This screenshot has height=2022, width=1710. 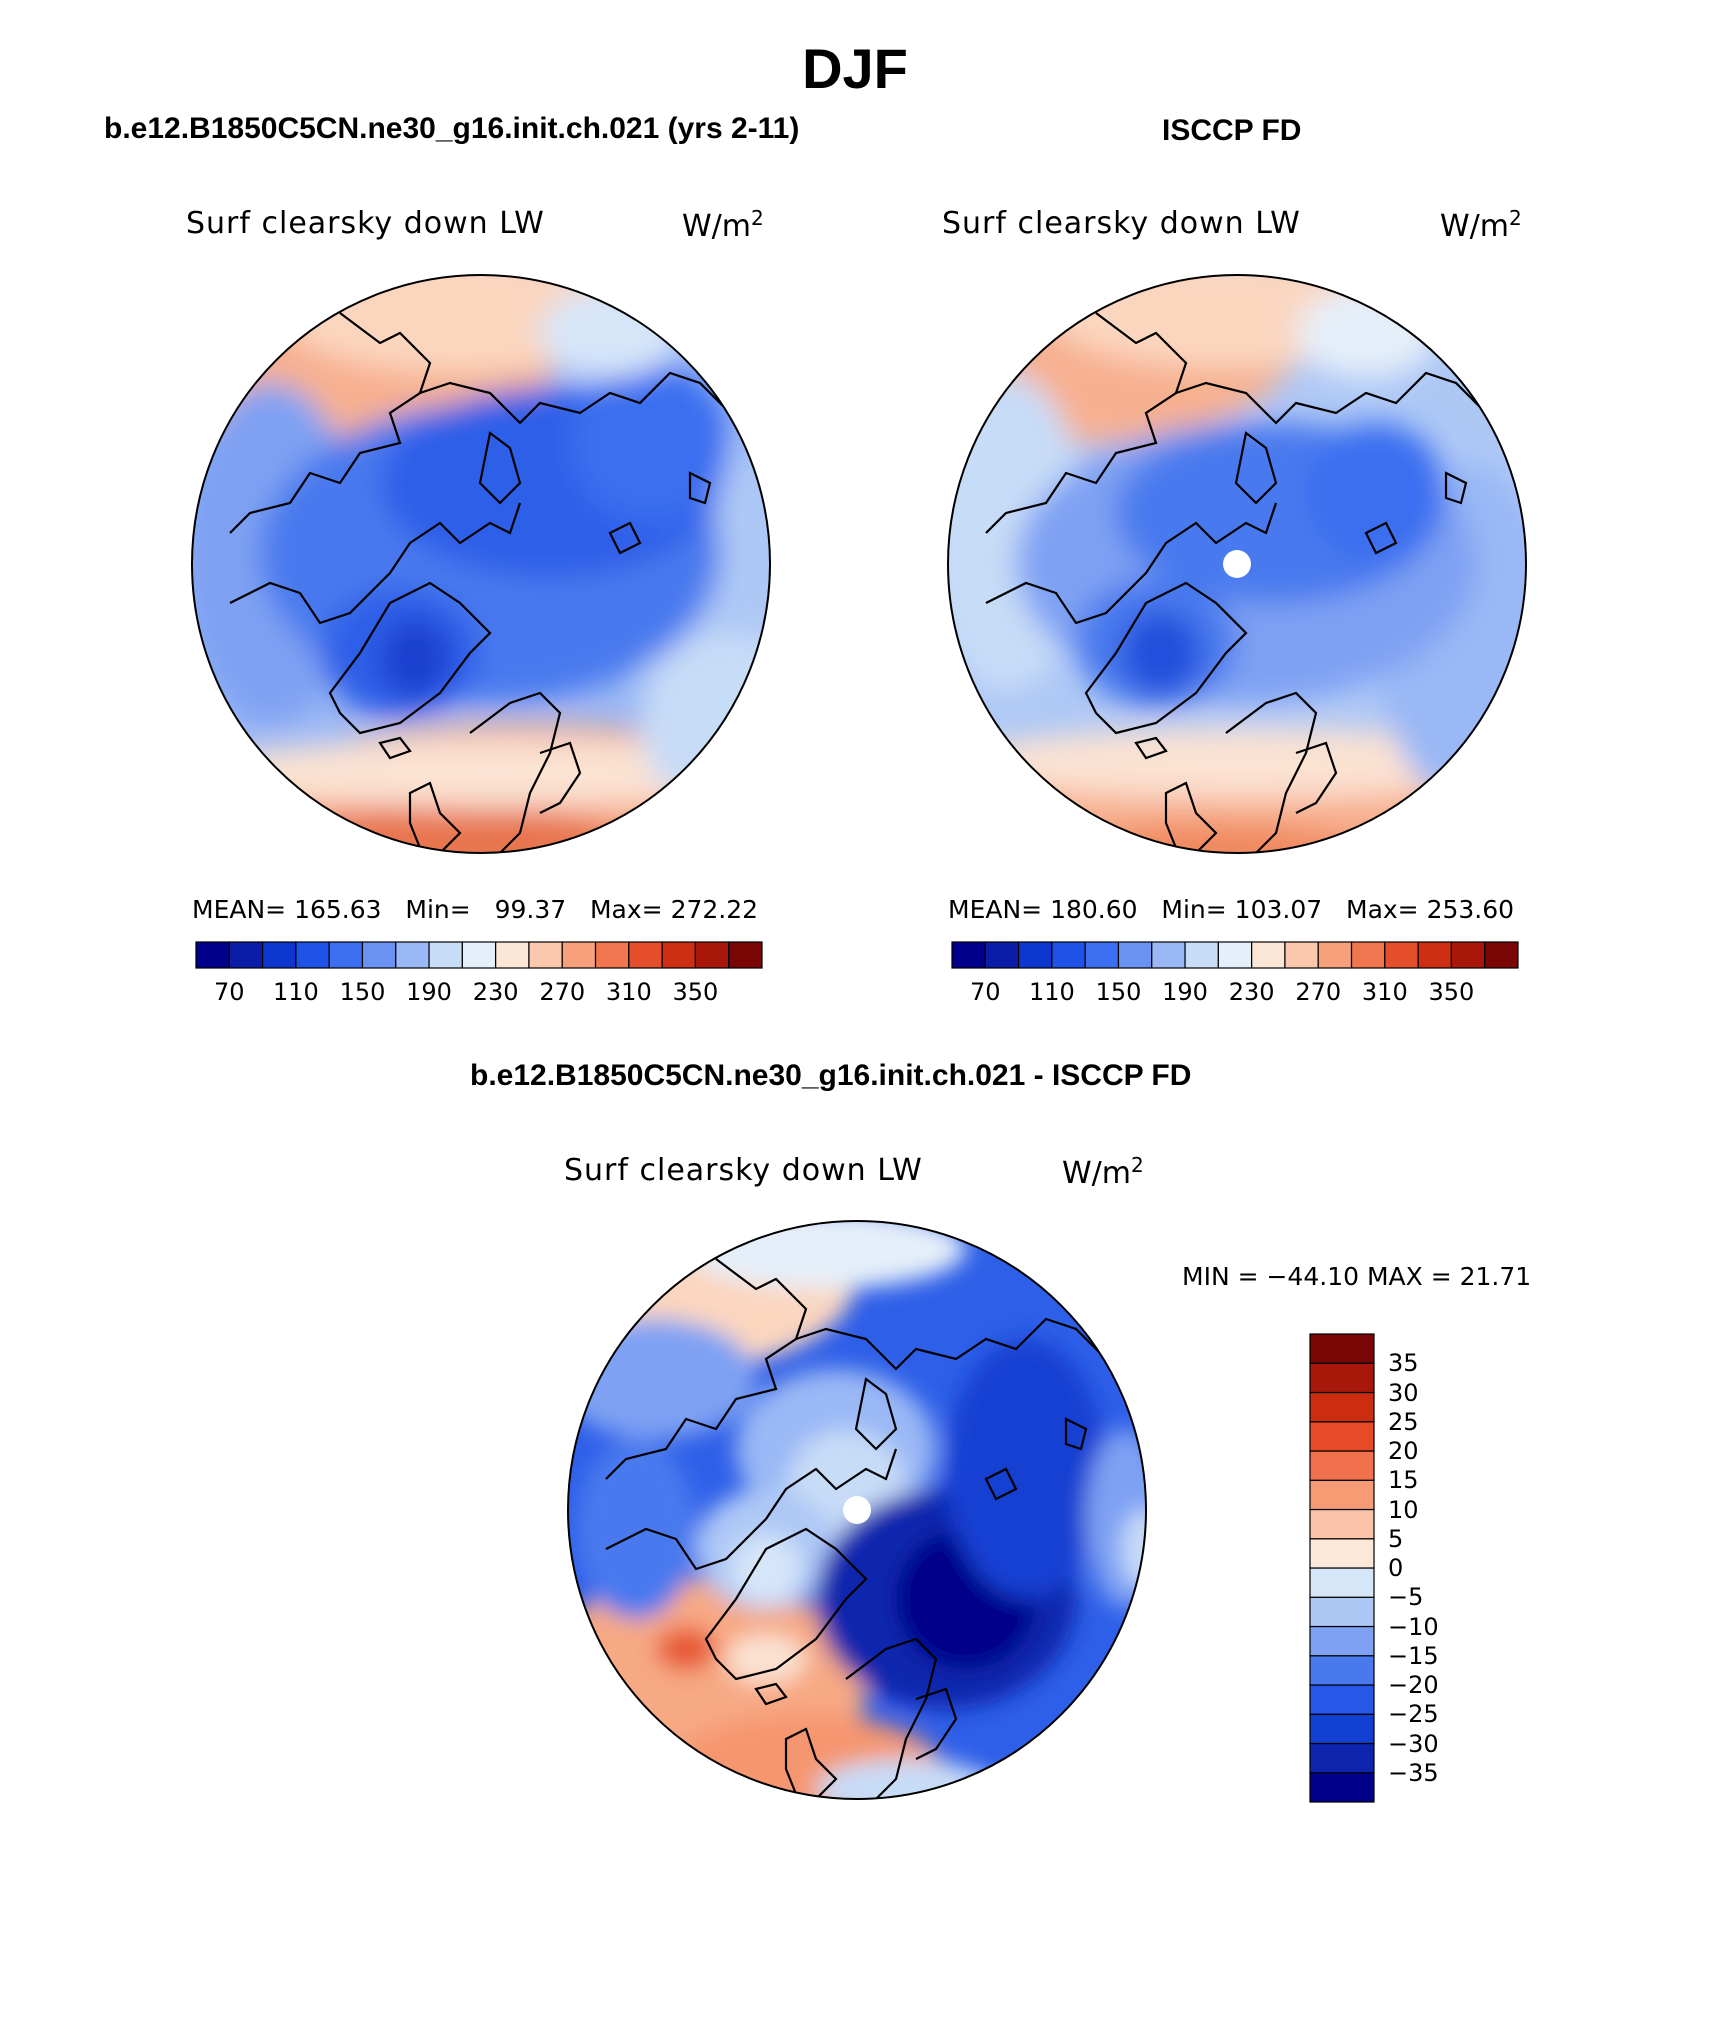 I want to click on diff-colorbar-tick-label: −10, so click(x=1413, y=1626).